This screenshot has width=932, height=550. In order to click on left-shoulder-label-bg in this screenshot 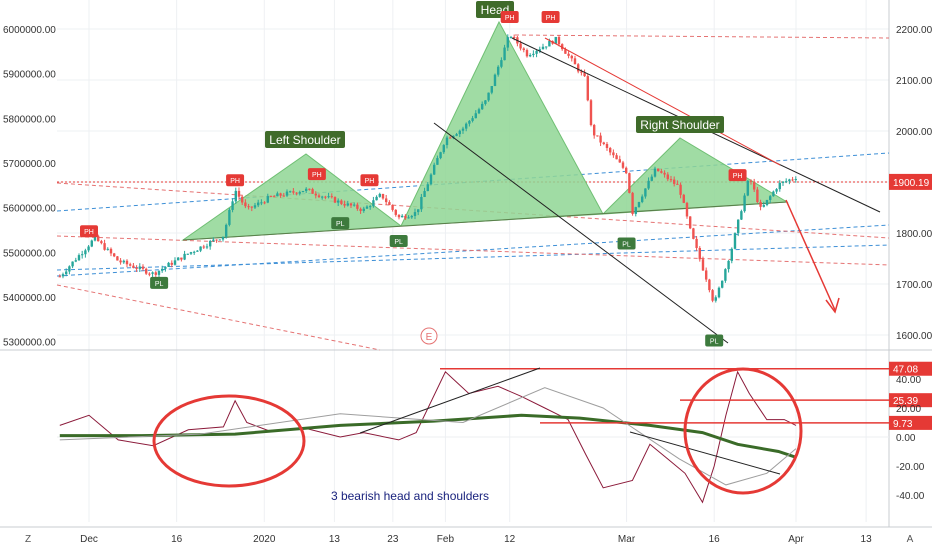, I will do `click(305, 139)`.